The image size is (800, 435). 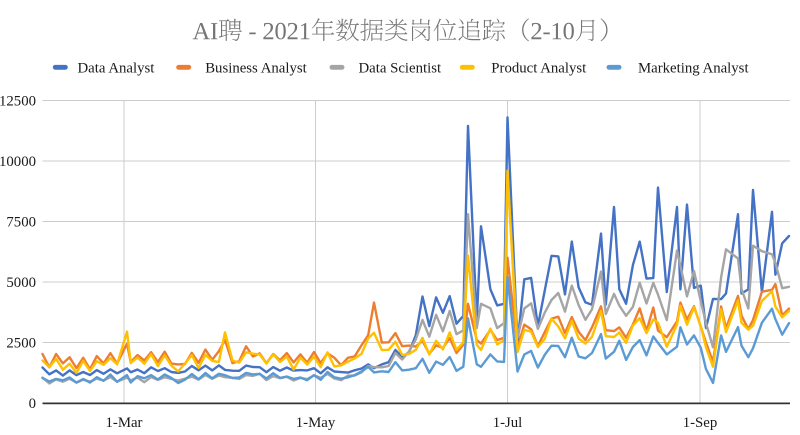 What do you see at coordinates (700, 423) in the screenshot?
I see `svg-text: 1-Sep` at bounding box center [700, 423].